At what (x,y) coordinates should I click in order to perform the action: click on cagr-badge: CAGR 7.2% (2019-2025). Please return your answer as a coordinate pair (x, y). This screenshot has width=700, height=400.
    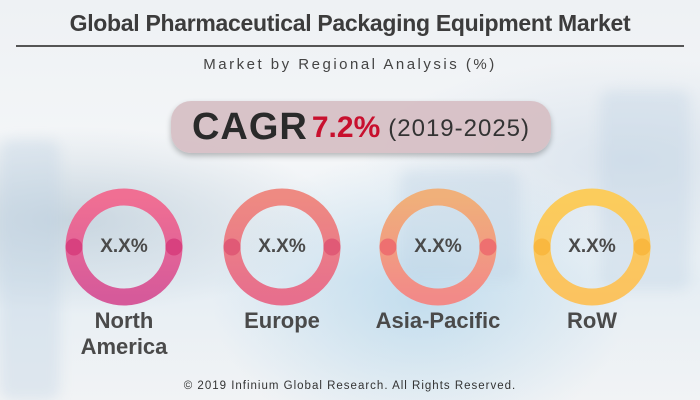
    Looking at the image, I should click on (361, 127).